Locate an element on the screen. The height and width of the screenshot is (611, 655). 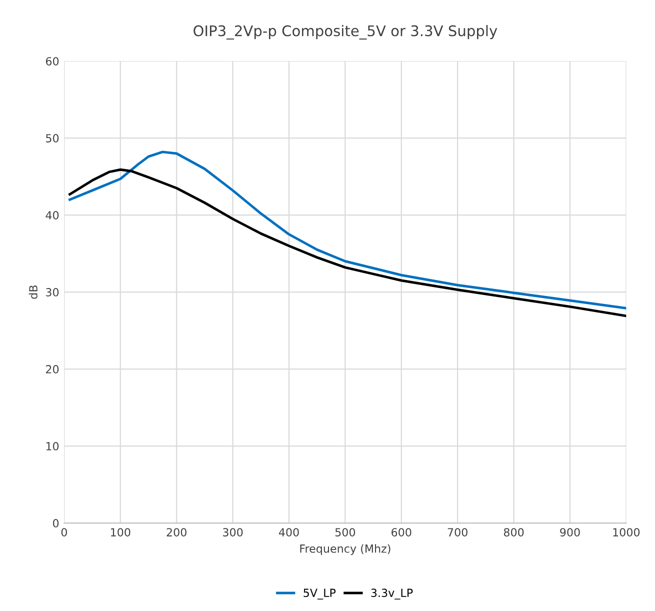
y-tick-label: 40 is located at coordinates (52, 215).